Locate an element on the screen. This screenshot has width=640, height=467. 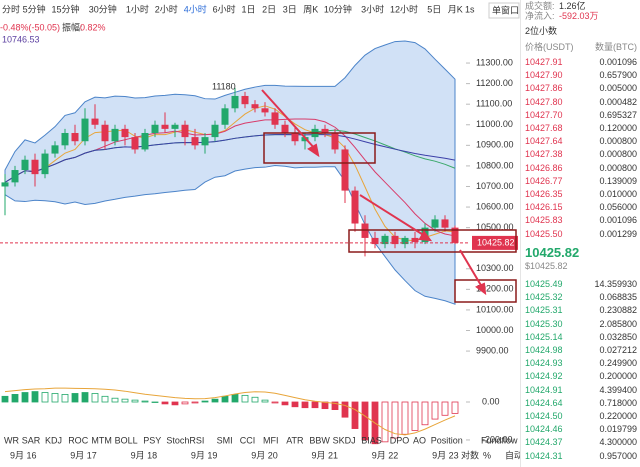
indicator-tab: WR is located at coordinates (11, 440).